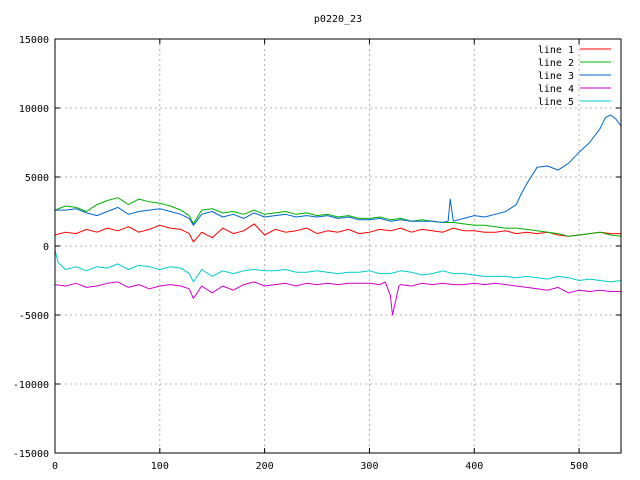 This screenshot has height=480, width=640. I want to click on legend: line 1 line 2 line 3 line 4 line 5, so click(574, 76).